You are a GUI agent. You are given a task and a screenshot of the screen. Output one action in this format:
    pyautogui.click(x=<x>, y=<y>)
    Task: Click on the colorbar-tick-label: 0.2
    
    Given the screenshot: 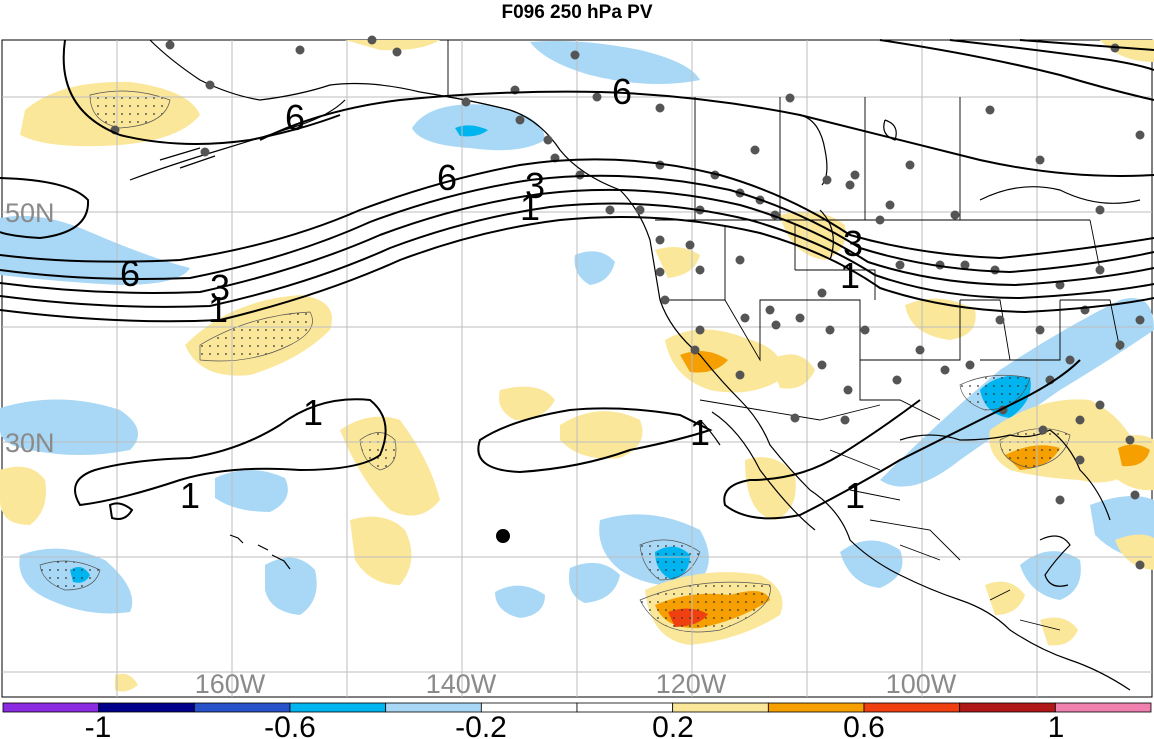 What is the action you would take?
    pyautogui.click(x=673, y=725)
    